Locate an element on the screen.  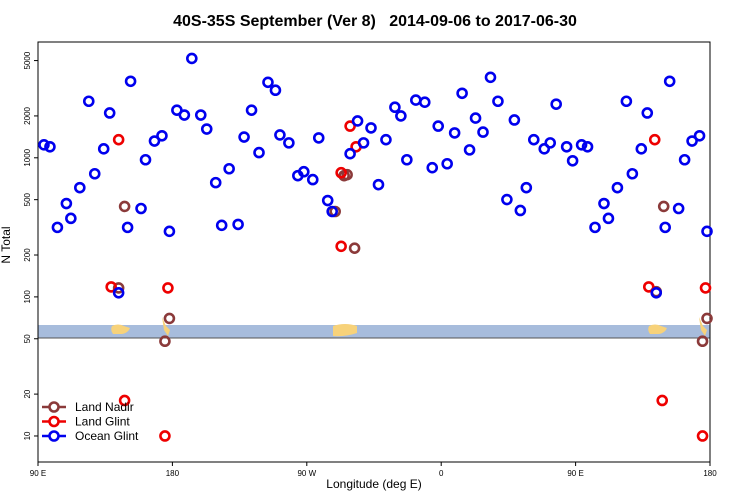
y-tick-label: 200 is located at coordinates (27, 255).